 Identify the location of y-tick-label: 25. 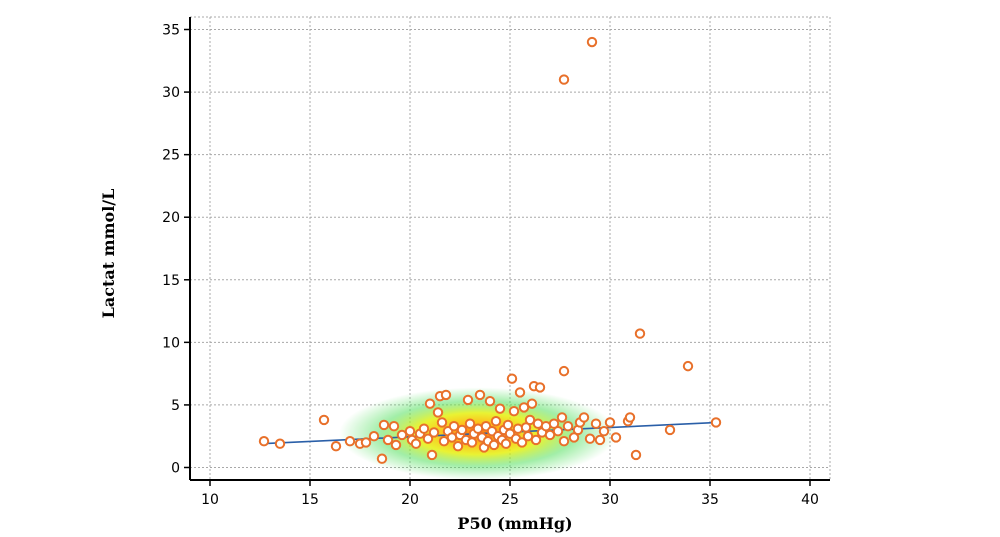
(171, 156).